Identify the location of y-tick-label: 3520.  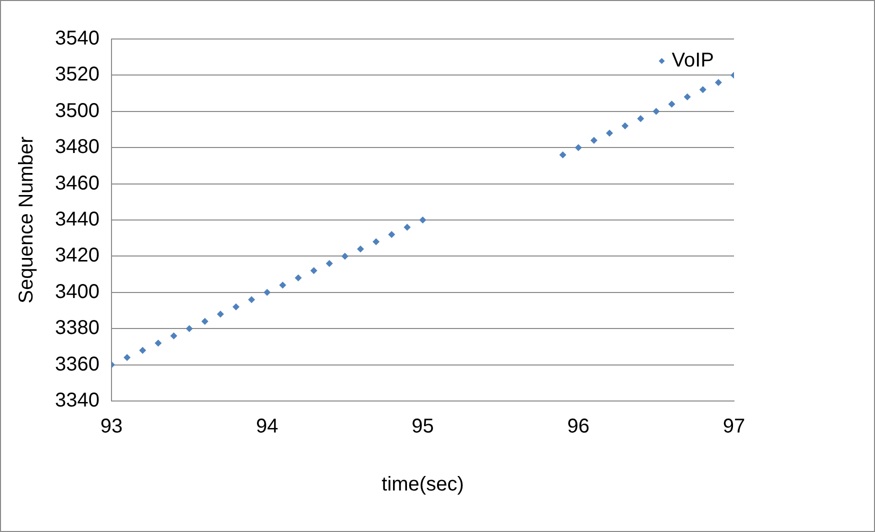
(77, 75).